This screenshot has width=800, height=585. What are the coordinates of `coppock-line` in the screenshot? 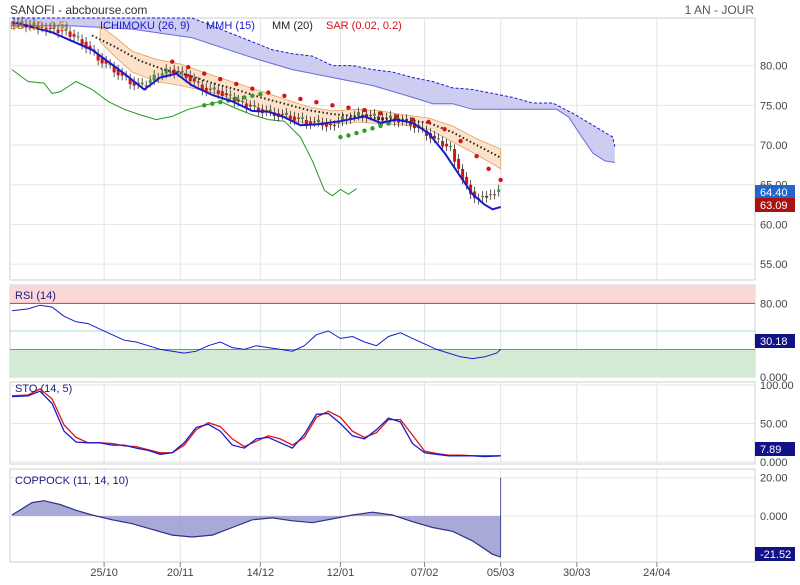 It's located at (256, 529).